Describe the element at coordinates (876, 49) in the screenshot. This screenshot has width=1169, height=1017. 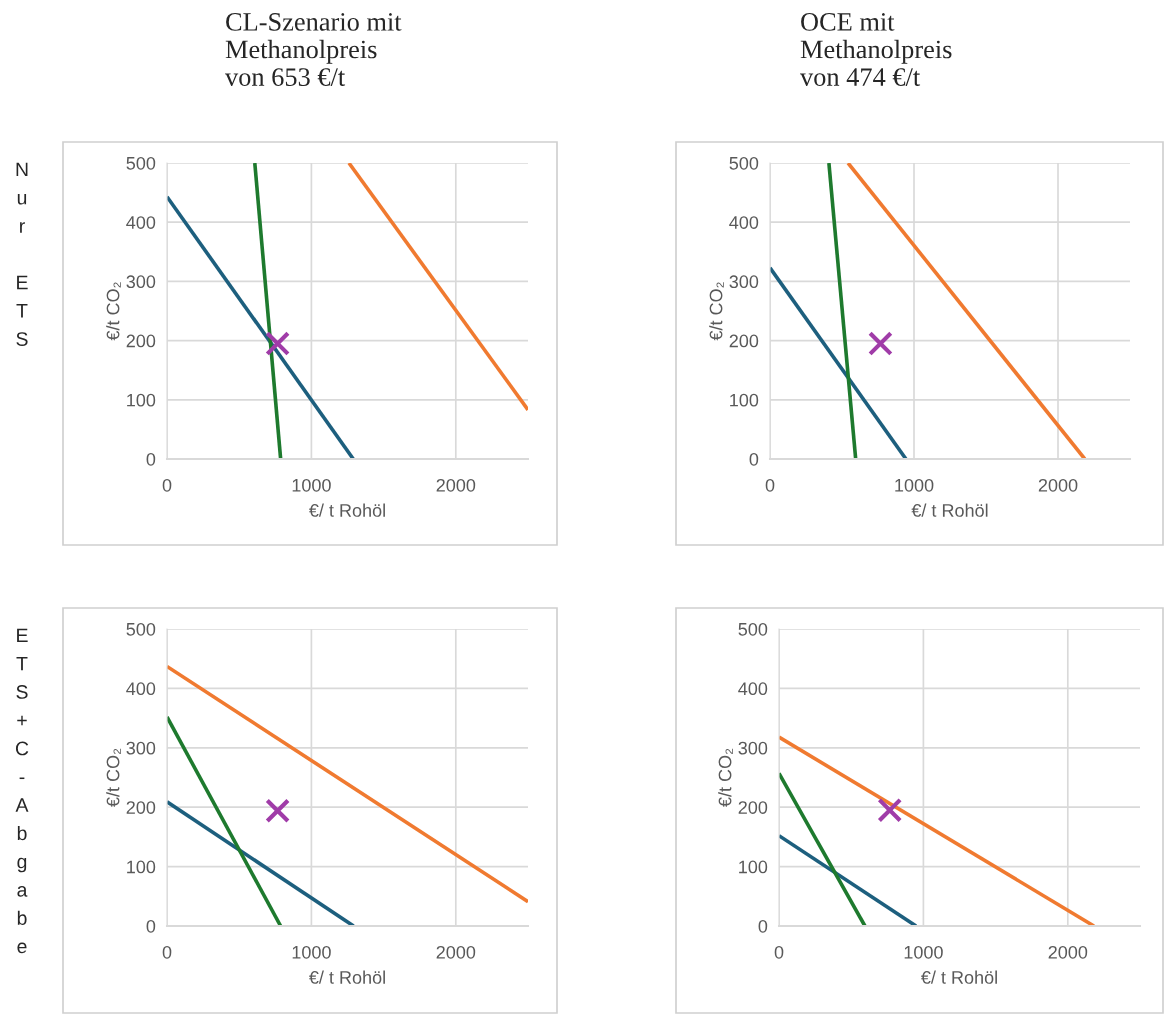
I see `chart-title: OCE mit Methanolpreis von 474 €/t` at that location.